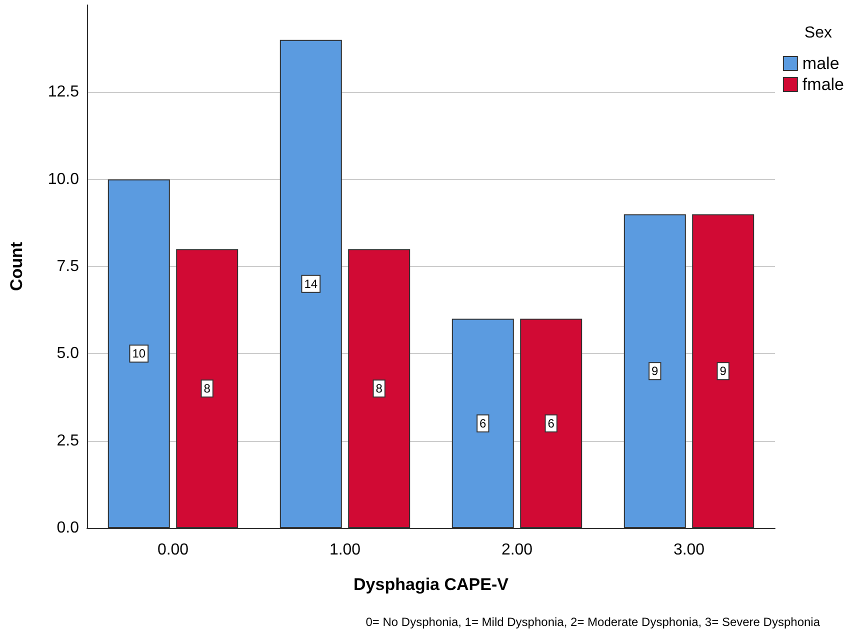 Image resolution: width=849 pixels, height=635 pixels. I want to click on legend-label: fmale, so click(823, 84).